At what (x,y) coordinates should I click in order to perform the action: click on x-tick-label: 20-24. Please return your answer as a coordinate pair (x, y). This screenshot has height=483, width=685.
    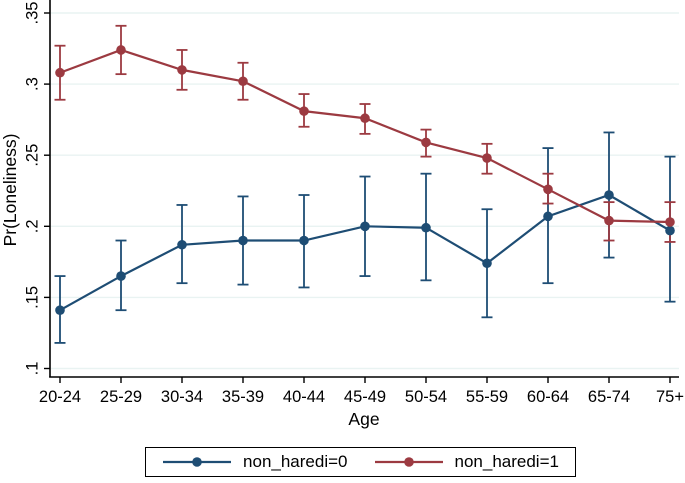
    Looking at the image, I should click on (60, 397).